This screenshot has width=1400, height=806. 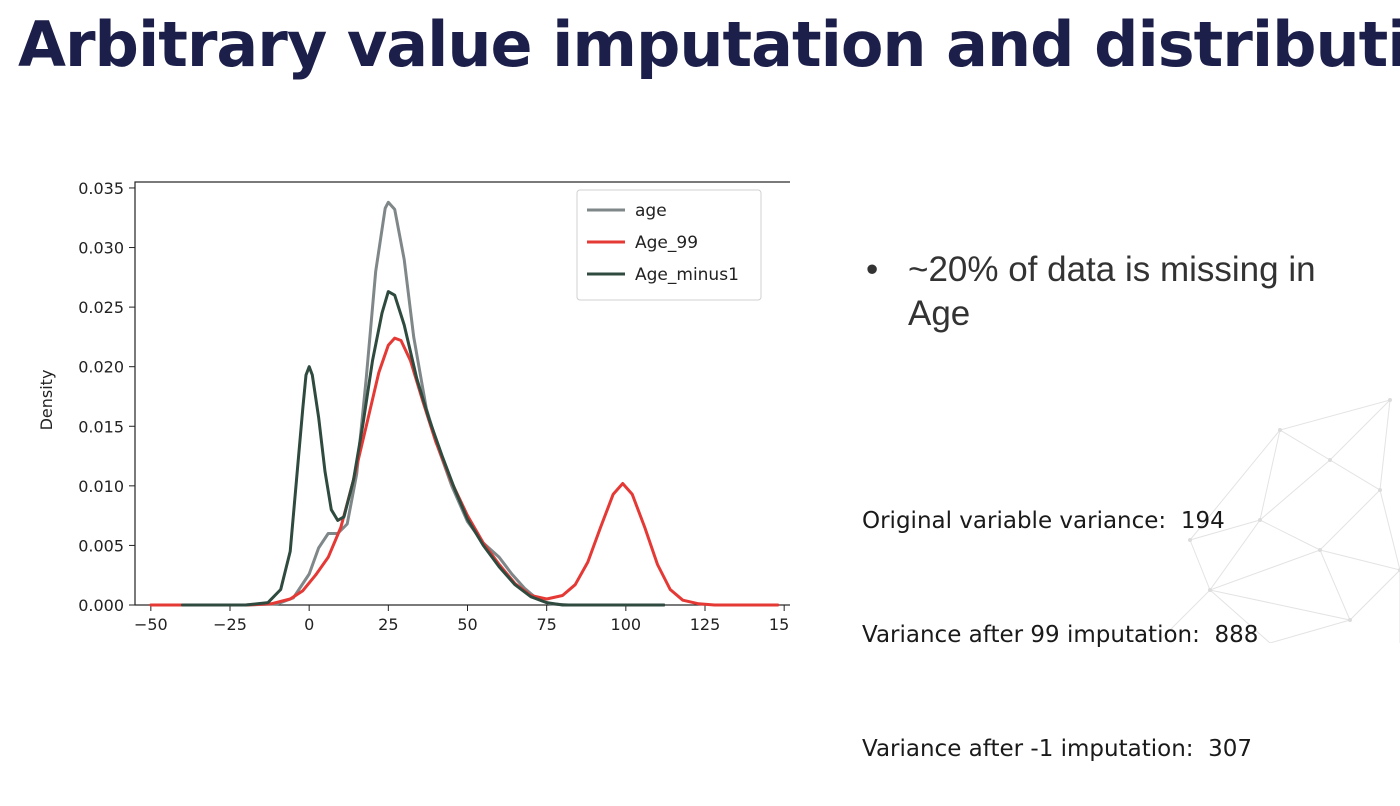 I want to click on series-line-age-minus1, so click(x=423, y=448).